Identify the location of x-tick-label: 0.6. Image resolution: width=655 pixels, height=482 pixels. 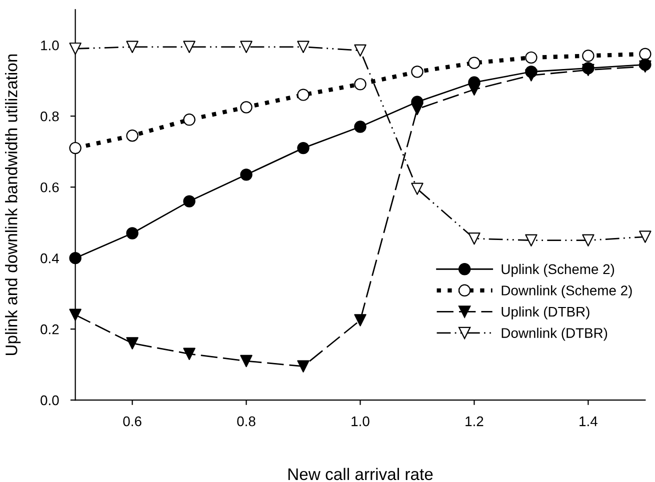
(132, 421).